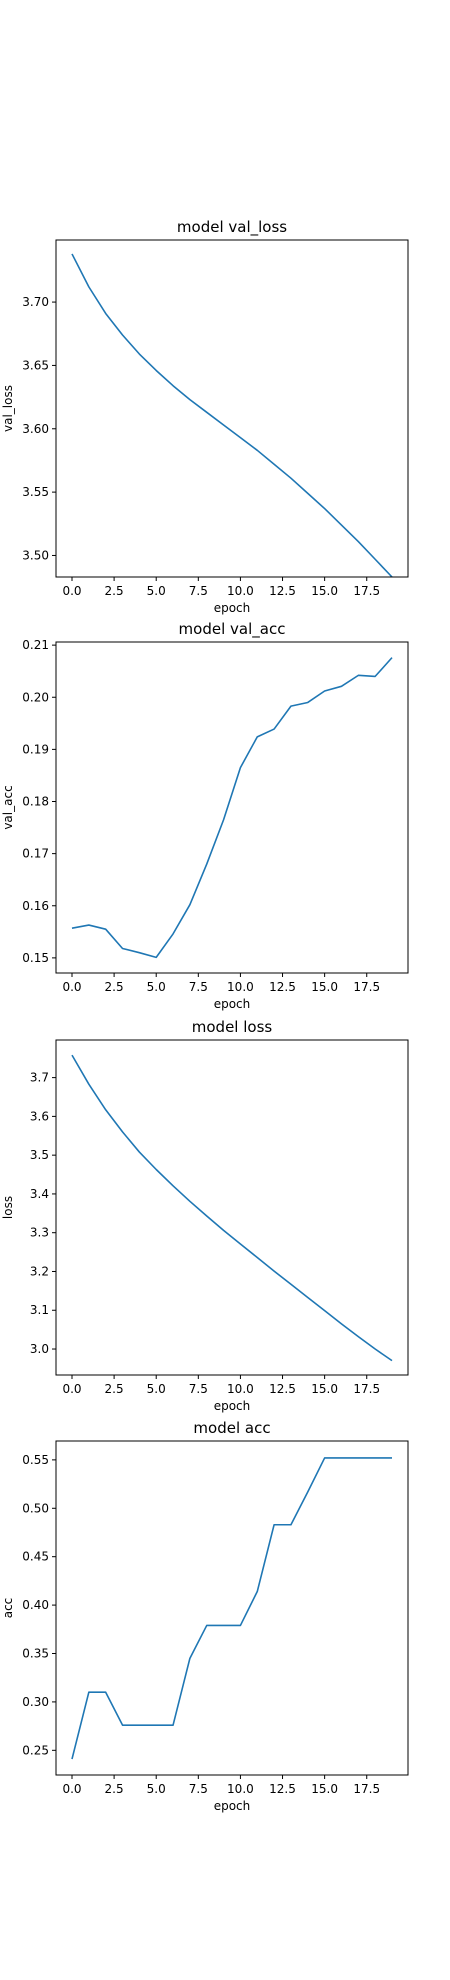 This screenshot has height=1980, width=450. What do you see at coordinates (231, 1428) in the screenshot?
I see `chart-title: model acc` at bounding box center [231, 1428].